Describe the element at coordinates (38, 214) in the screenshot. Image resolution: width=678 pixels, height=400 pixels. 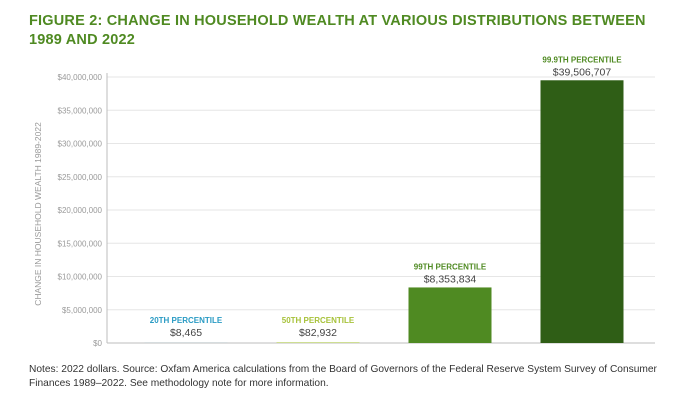
I see `y-axis-label: CHANGE IN HOUSEHOLD WEALTH 1989-2022` at that location.